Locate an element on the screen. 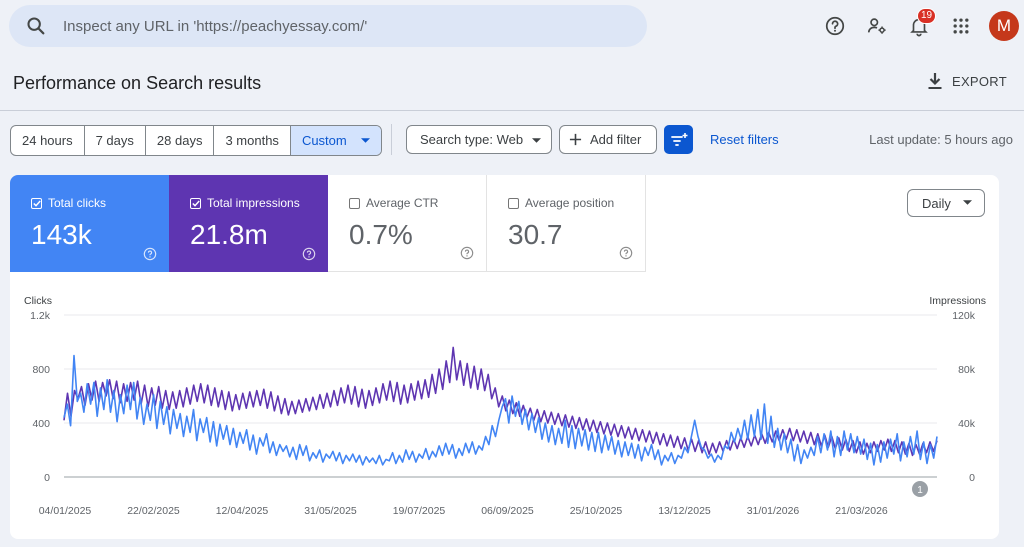 The height and width of the screenshot is (547, 1024). search-type-label: Search type: Web is located at coordinates (472, 139).